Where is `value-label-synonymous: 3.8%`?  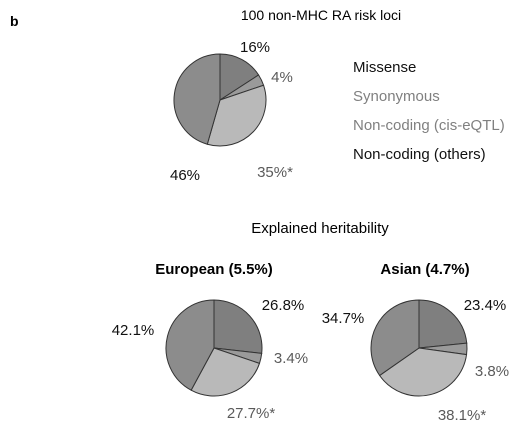
value-label-synonymous: 3.8% is located at coordinates (492, 371).